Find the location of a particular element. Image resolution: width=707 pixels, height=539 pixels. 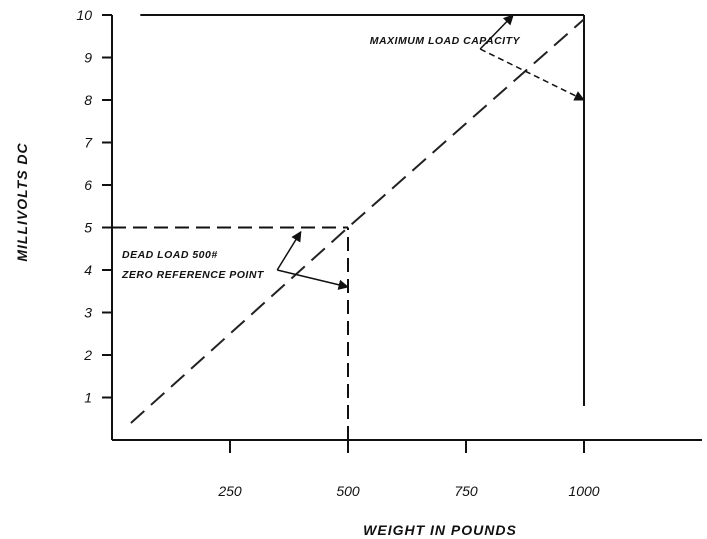

x-axis-title: WEIGHT IN POUNDS is located at coordinates (440, 530).